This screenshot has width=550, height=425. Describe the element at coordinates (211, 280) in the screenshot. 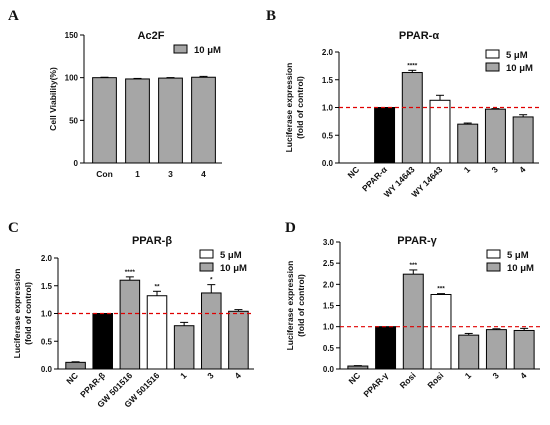

I see `significance-label: *` at that location.